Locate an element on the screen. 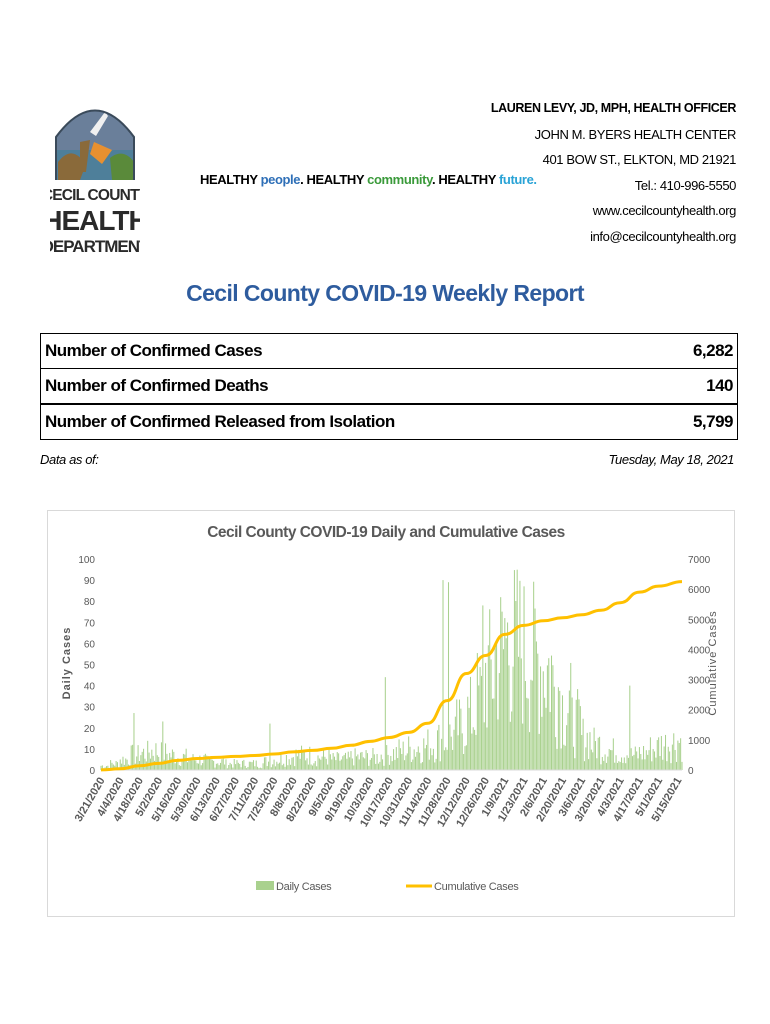 Image resolution: width=770 pixels, height=1024 pixels. website-link: www.cecilcountyhealth.org is located at coordinates (664, 210).